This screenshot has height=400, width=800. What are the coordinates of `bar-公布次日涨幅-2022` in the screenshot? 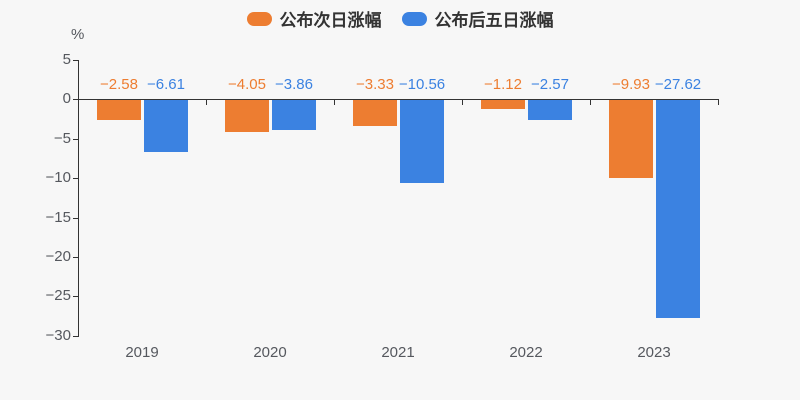 It's located at (503, 104).